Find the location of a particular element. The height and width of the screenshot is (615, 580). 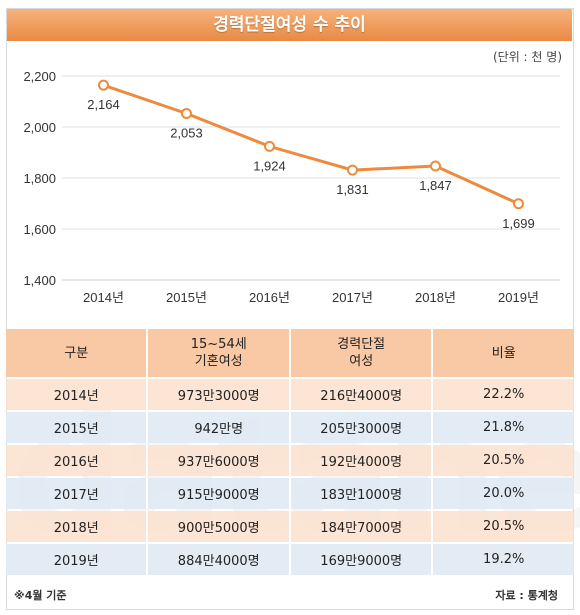

header-career-break-women-text: 경력단절 여성 is located at coordinates (361, 353).